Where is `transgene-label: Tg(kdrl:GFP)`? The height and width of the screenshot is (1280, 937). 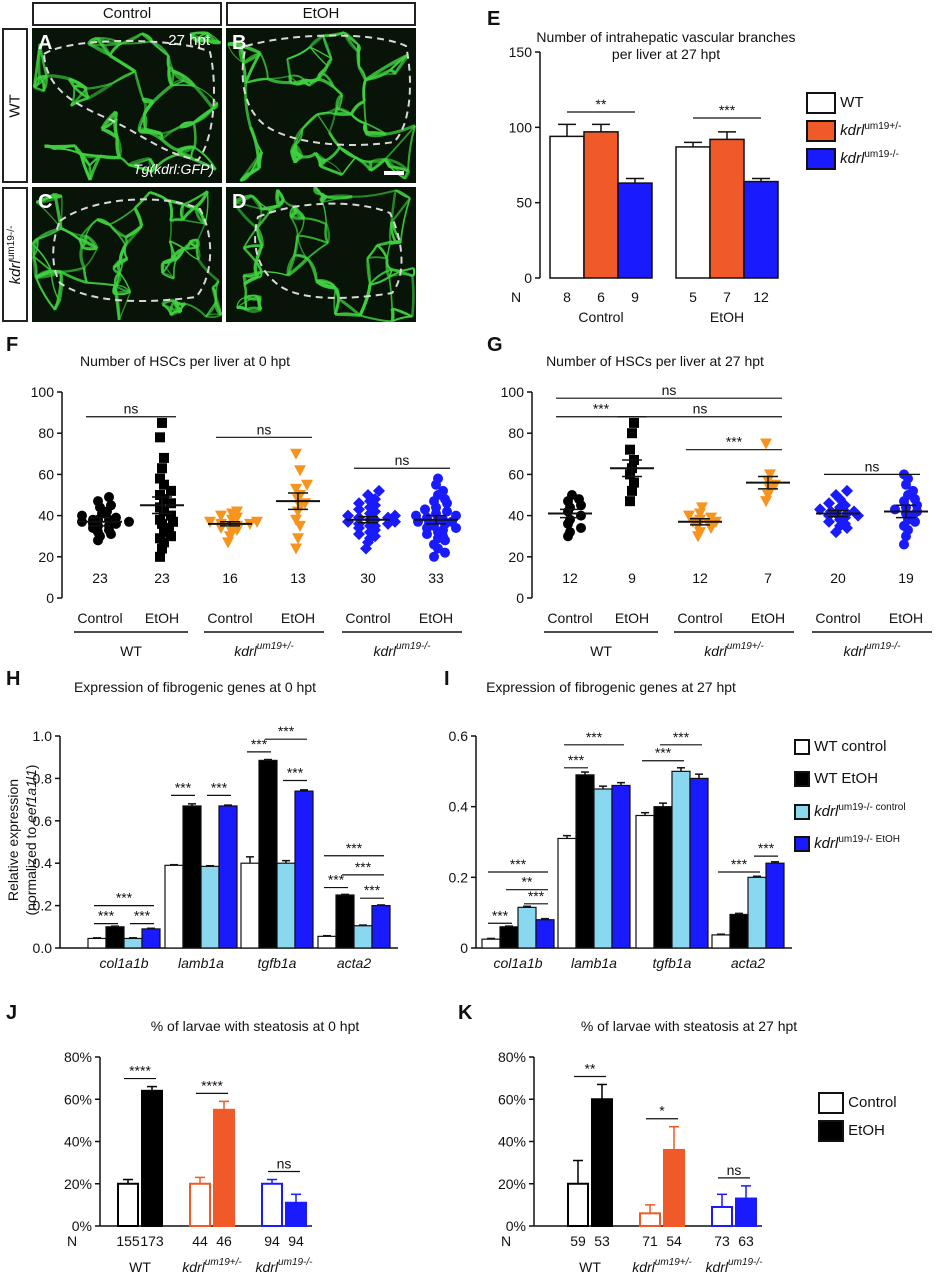
transgene-label: Tg(kdrl:GFP) is located at coordinates (173, 169).